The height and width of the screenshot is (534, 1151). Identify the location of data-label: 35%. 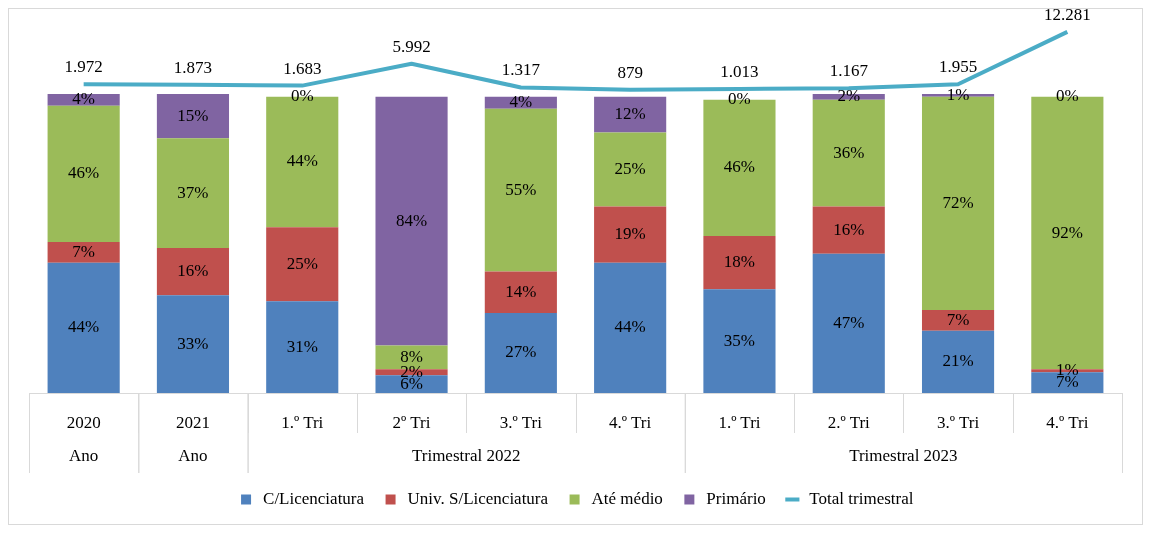
(739, 340).